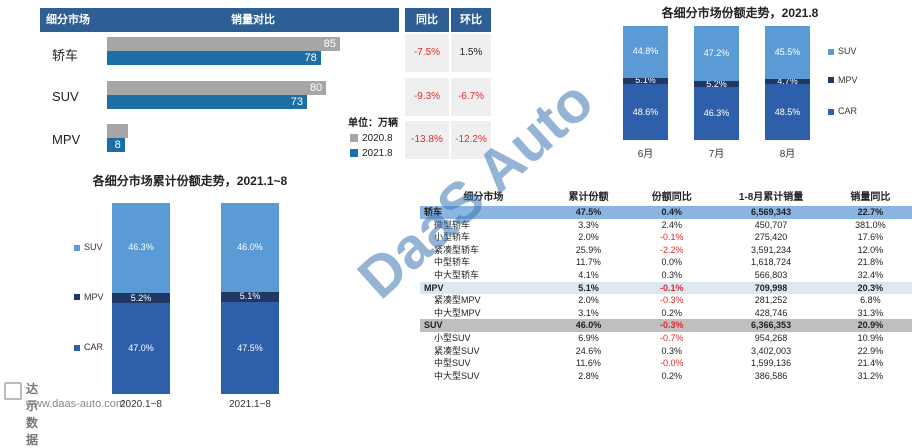  What do you see at coordinates (870, 237) in the screenshot?
I see `table-cell: 17.6%` at bounding box center [870, 237].